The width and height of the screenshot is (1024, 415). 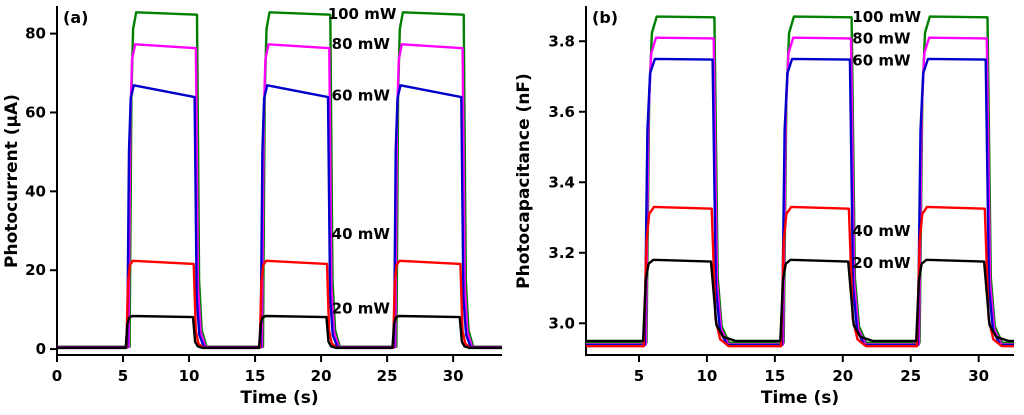 What do you see at coordinates (605, 17) in the screenshot?
I see `panel-letter: (b)` at bounding box center [605, 17].